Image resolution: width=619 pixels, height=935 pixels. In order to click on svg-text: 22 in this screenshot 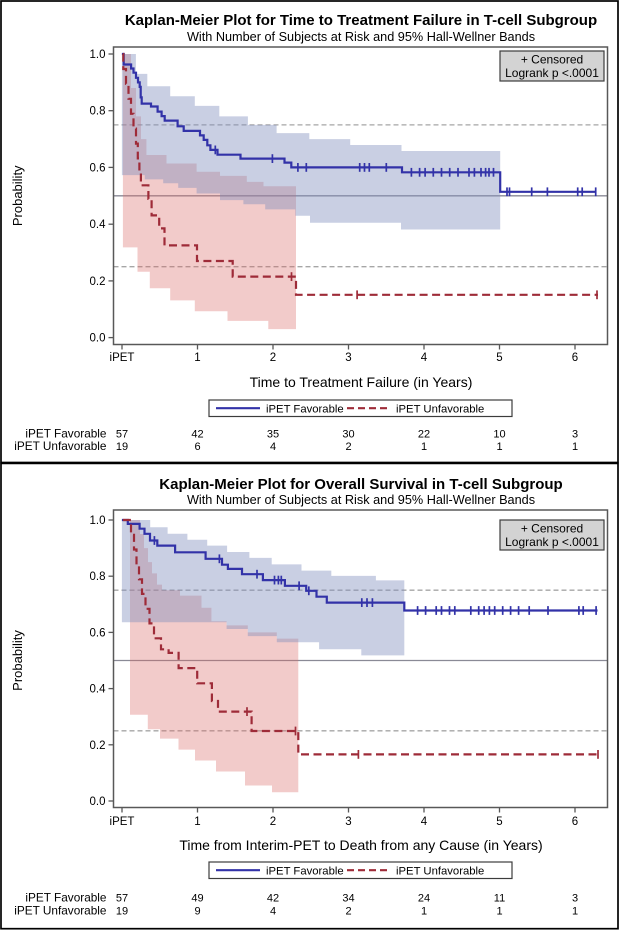, I will do `click(424, 435)`.